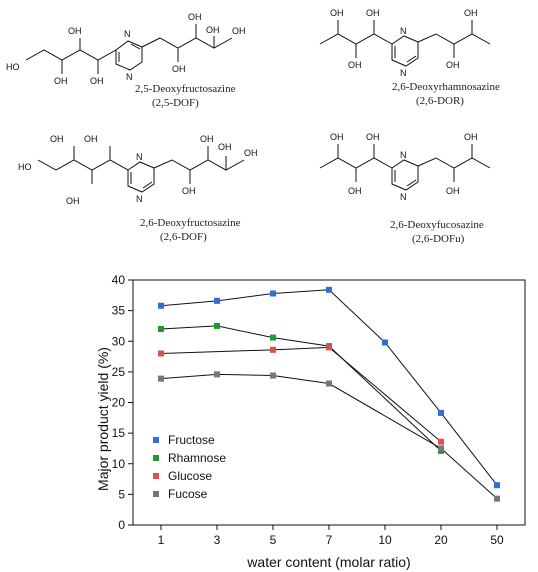 The height and width of the screenshot is (572, 538). I want to click on x-tick-label: 5, so click(273, 540).